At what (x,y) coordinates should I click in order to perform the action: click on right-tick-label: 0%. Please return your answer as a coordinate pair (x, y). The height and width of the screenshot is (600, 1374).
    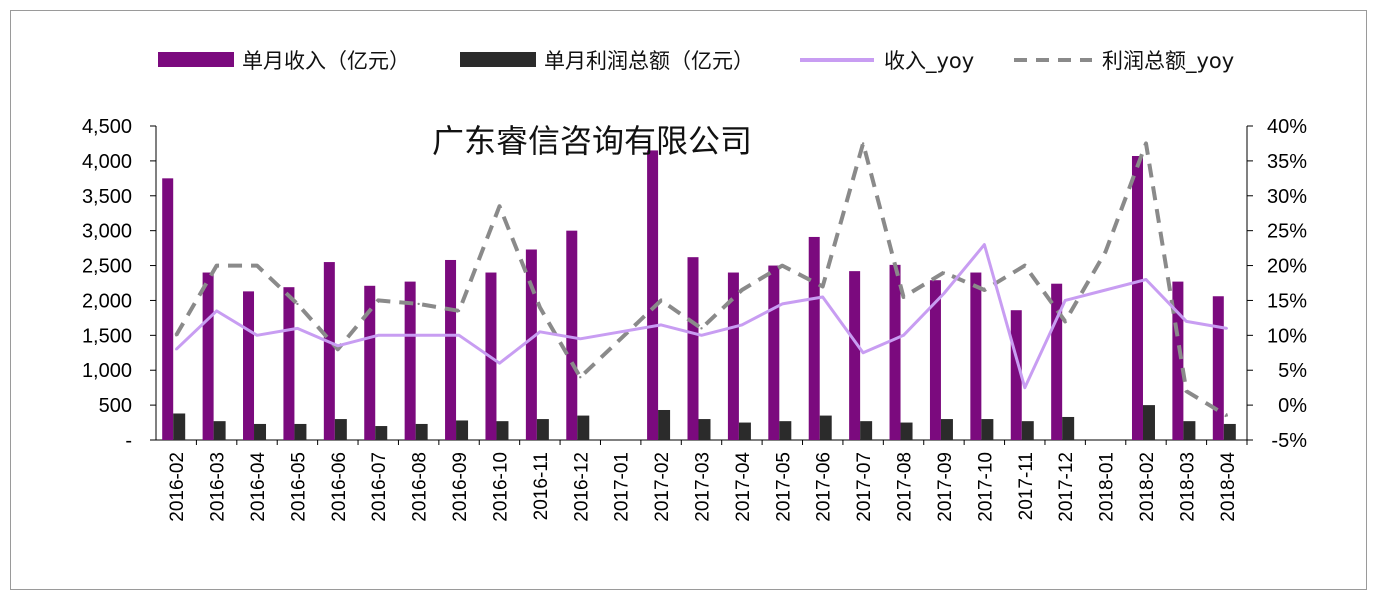
    Looking at the image, I should click on (1292, 406).